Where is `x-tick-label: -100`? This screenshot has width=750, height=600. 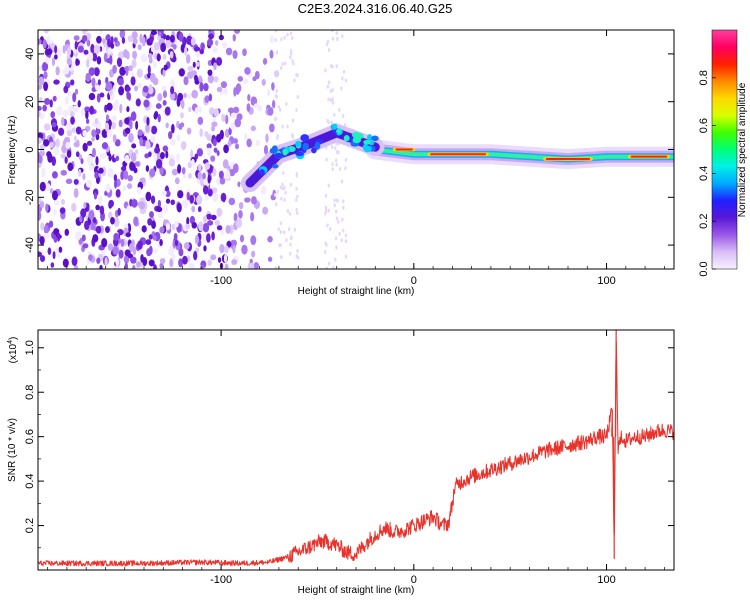
x-tick-label: -100 is located at coordinates (221, 281).